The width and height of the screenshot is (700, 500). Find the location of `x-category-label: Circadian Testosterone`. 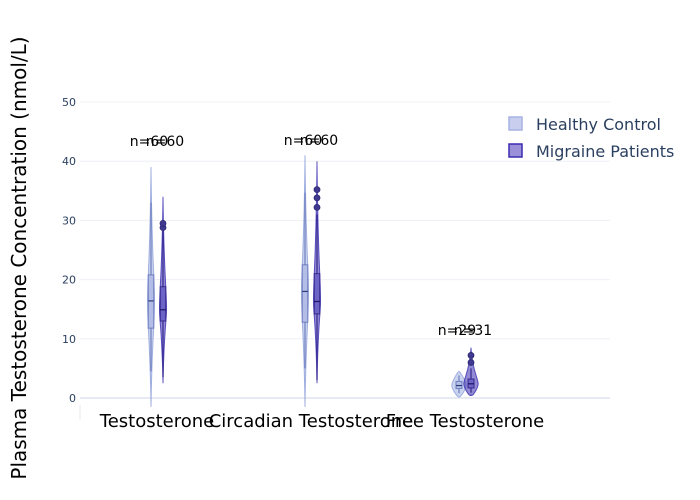

x-category-label: Circadian Testosterone is located at coordinates (311, 421).